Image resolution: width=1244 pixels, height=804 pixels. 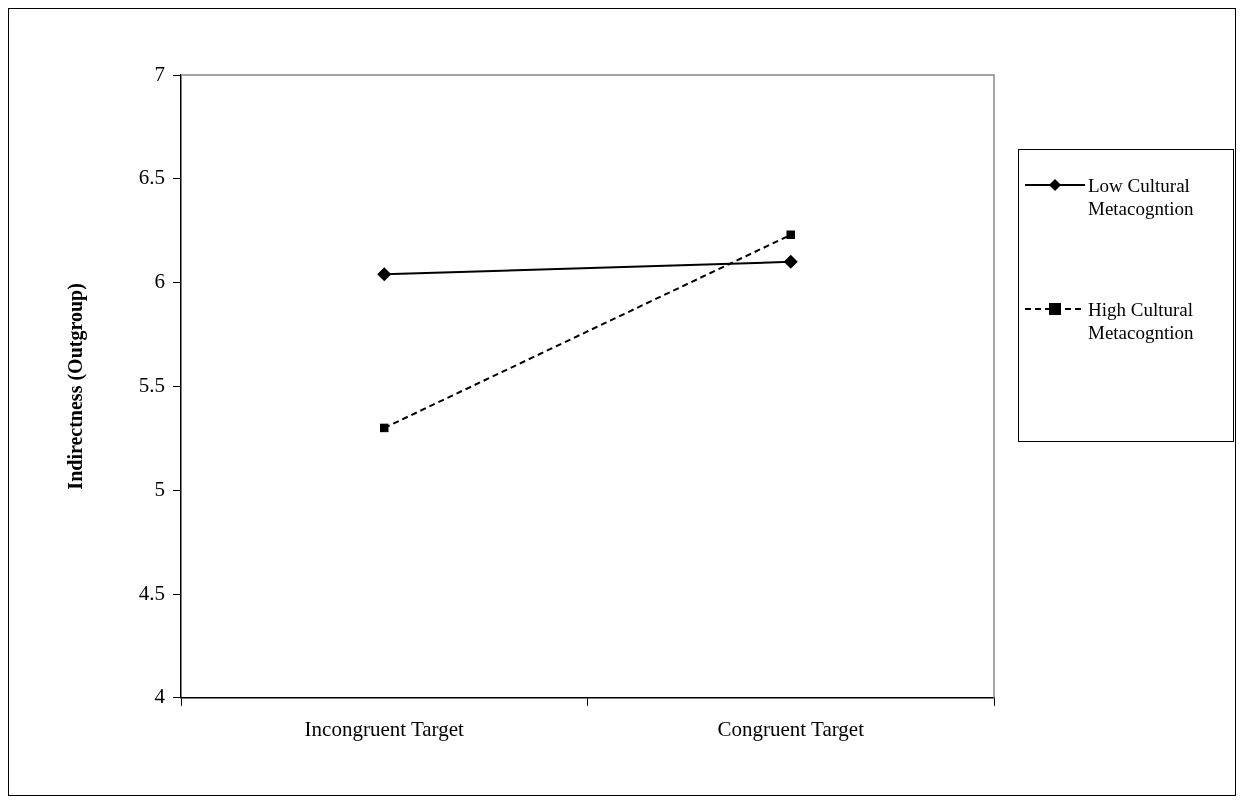 I want to click on y-tick-label: 5.5, so click(x=151, y=384).